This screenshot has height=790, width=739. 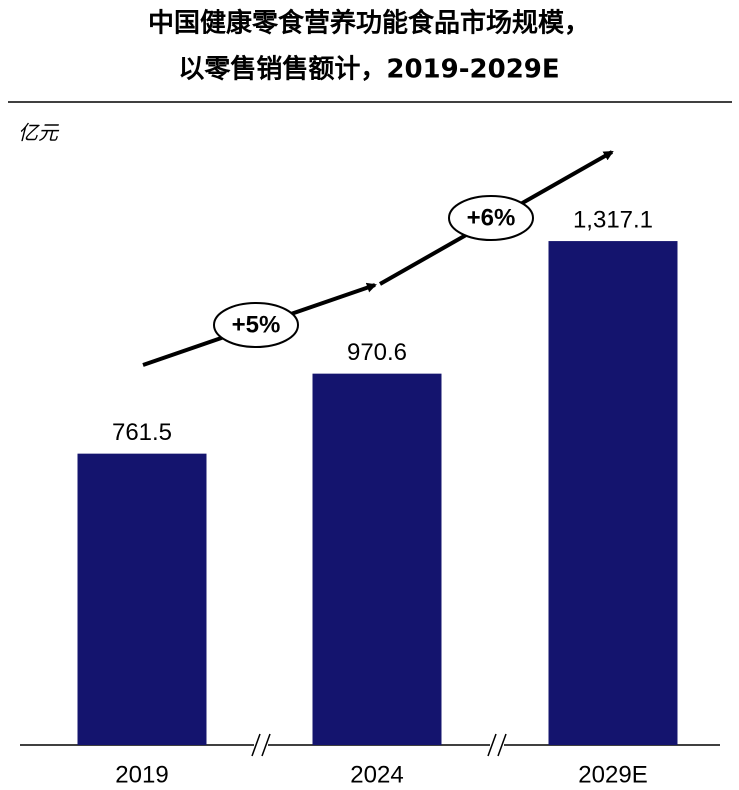 What do you see at coordinates (39, 133) in the screenshot?
I see `unit-label: 亿元` at bounding box center [39, 133].